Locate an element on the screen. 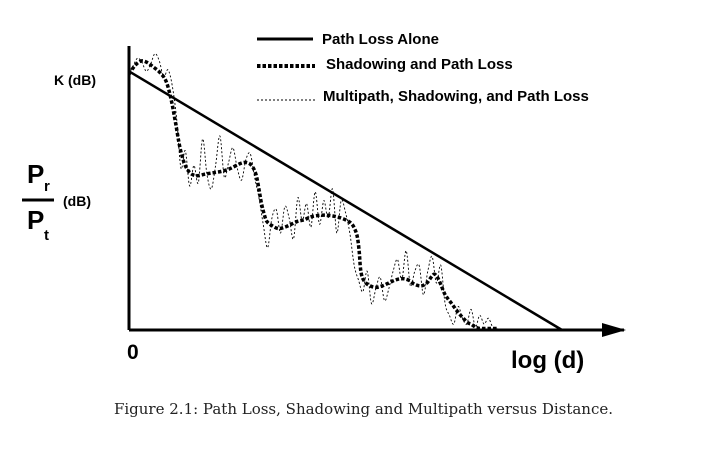 The height and width of the screenshot is (449, 727). legend-label-path-loss: Path Loss Alone is located at coordinates (380, 39).